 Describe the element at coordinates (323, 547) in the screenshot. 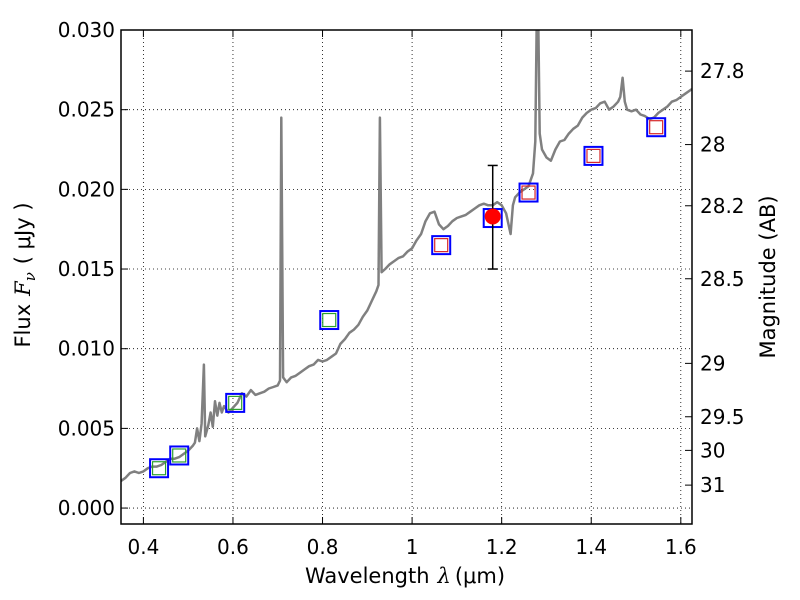

I see `x-tick-label: 0.8` at that location.